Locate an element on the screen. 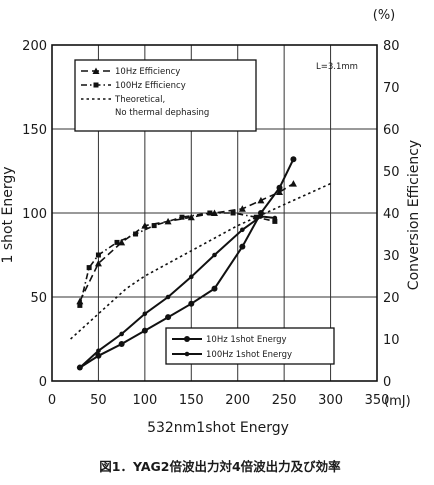 The image size is (434, 485). y-left-tick-label: 0 is located at coordinates (43, 382).